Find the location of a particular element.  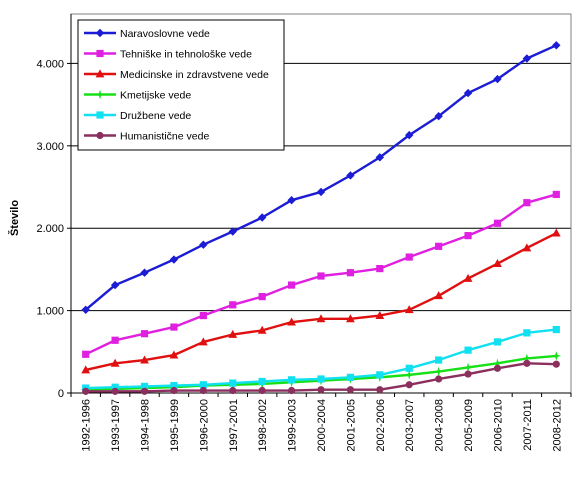

x-tick-label: 2001-2005 is located at coordinates (351, 425).